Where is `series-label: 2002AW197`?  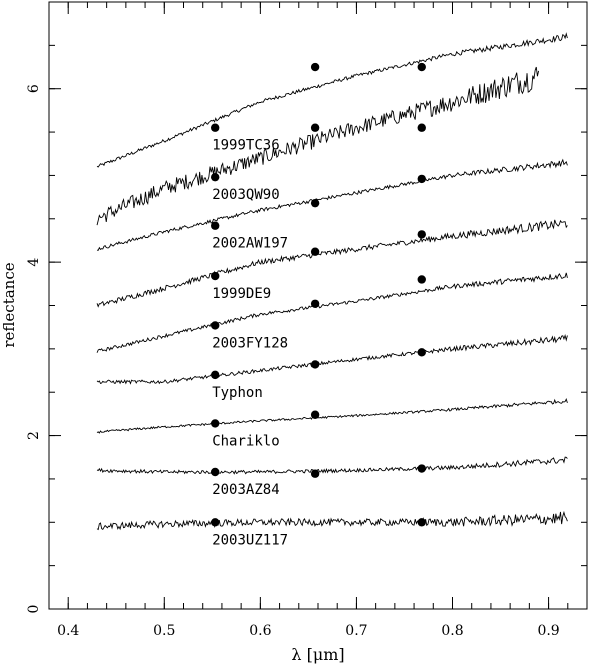
series-label: 2002AW197 is located at coordinates (250, 244).